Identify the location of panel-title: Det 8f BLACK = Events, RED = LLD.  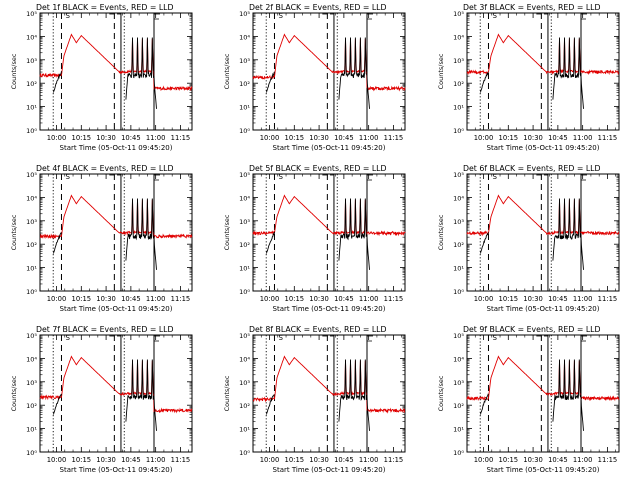
(318, 329).